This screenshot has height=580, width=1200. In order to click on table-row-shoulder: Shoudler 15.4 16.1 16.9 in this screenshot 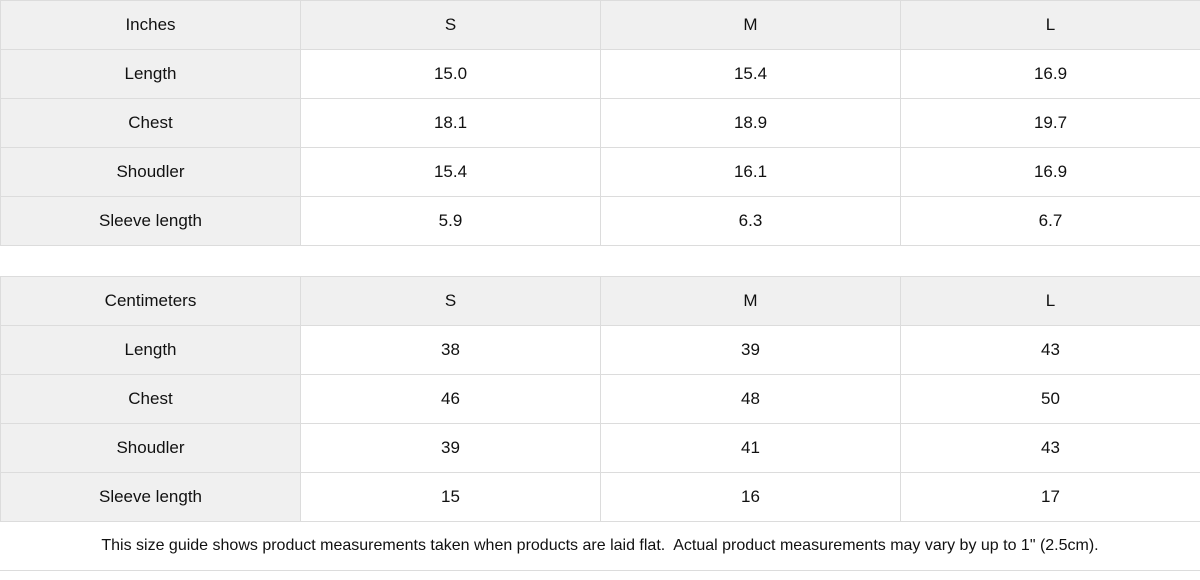, I will do `click(600, 172)`.